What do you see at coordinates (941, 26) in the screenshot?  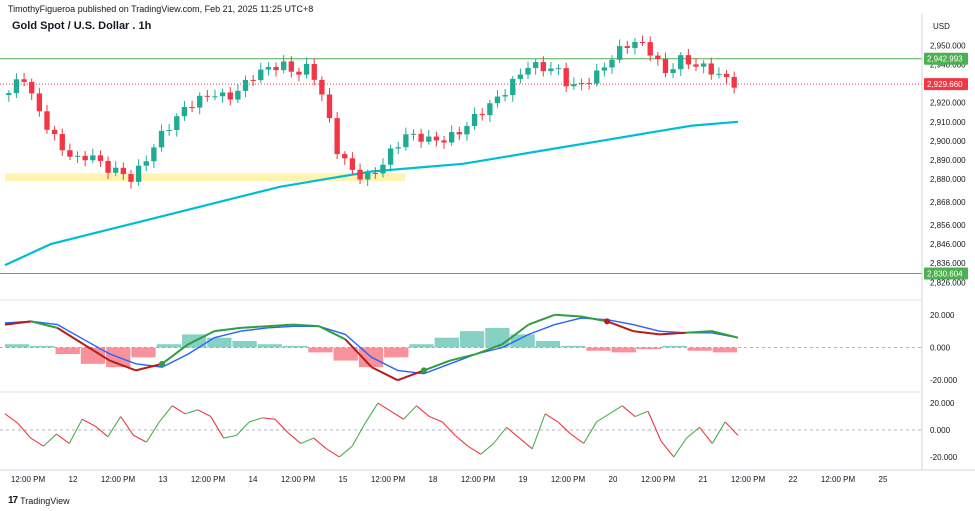 I see `currency-label: USD` at bounding box center [941, 26].